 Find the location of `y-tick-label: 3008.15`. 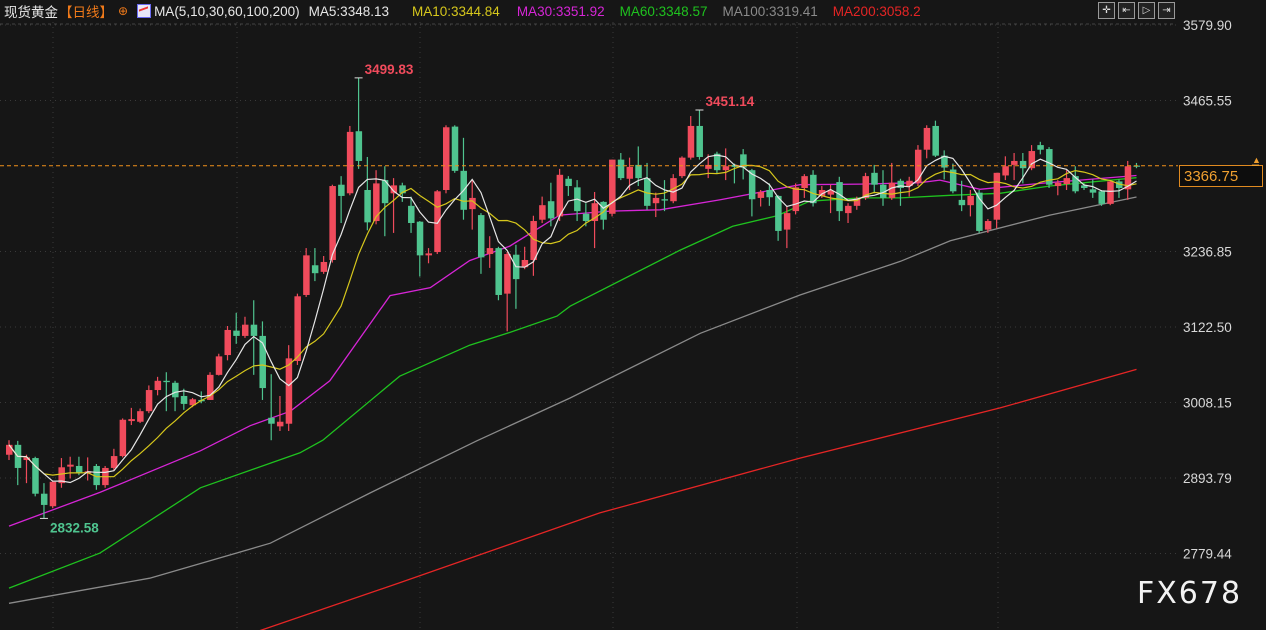

y-tick-label: 3008.15 is located at coordinates (1207, 402).